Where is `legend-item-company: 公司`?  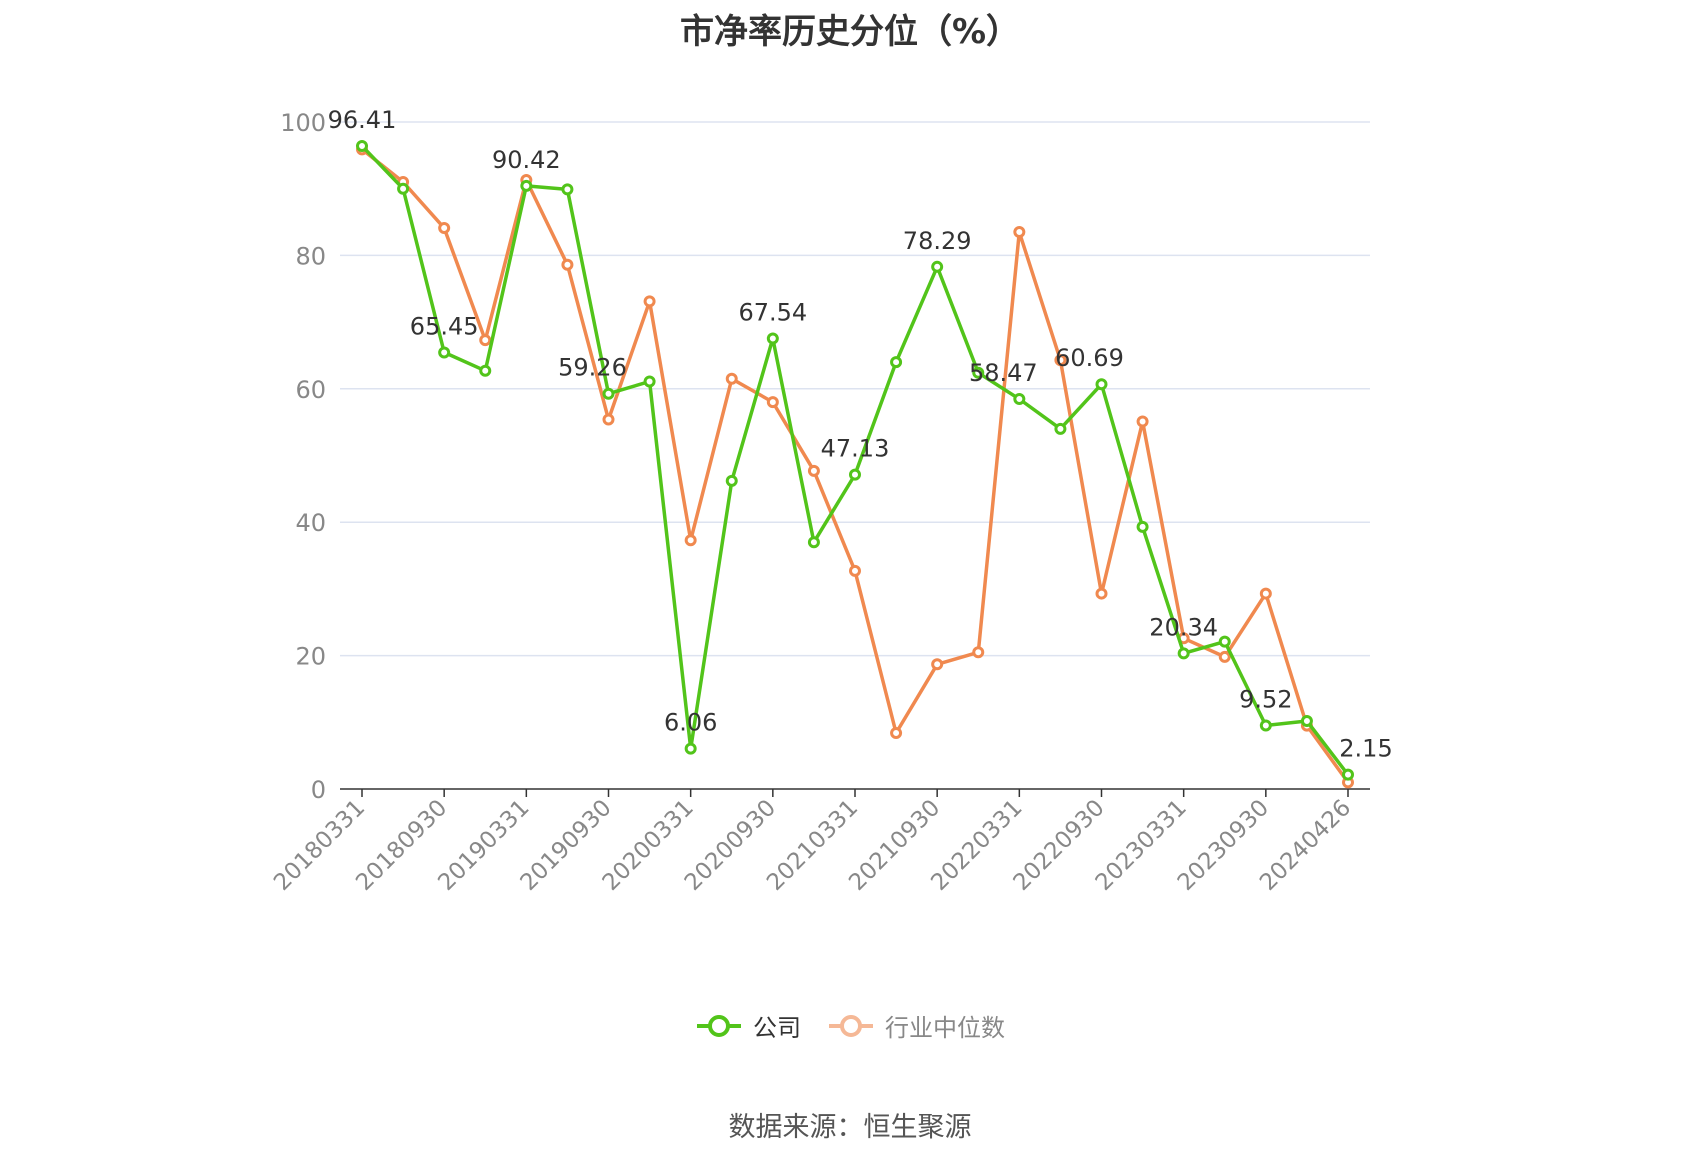
legend-item-company: 公司 is located at coordinates (748, 1025).